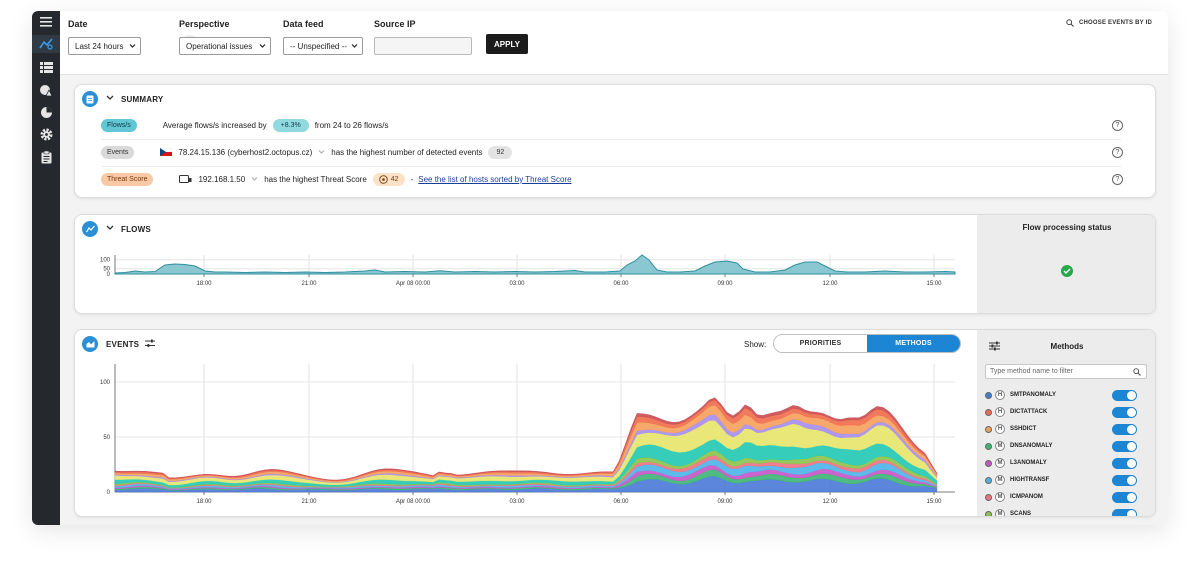  I want to click on choose-events-label: CHOOSE EVENTS BY ID, so click(1115, 23).